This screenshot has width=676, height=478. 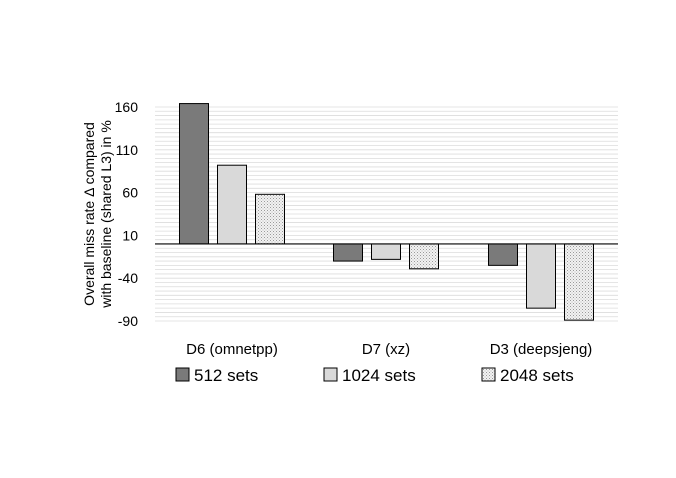 I want to click on y-tick-label: 110, so click(x=127, y=150).